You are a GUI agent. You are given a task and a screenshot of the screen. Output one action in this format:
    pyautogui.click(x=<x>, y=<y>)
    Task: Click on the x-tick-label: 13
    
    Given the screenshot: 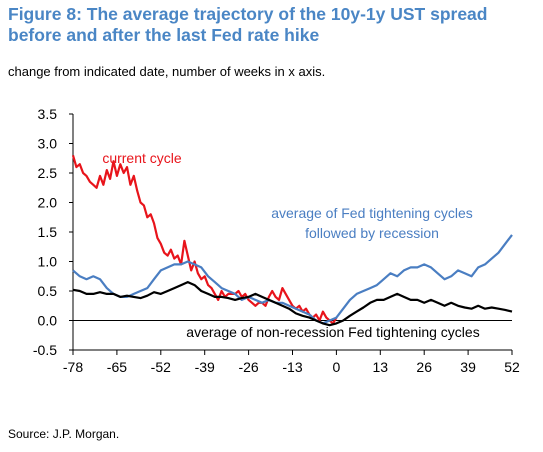 What is the action you would take?
    pyautogui.click(x=381, y=367)
    